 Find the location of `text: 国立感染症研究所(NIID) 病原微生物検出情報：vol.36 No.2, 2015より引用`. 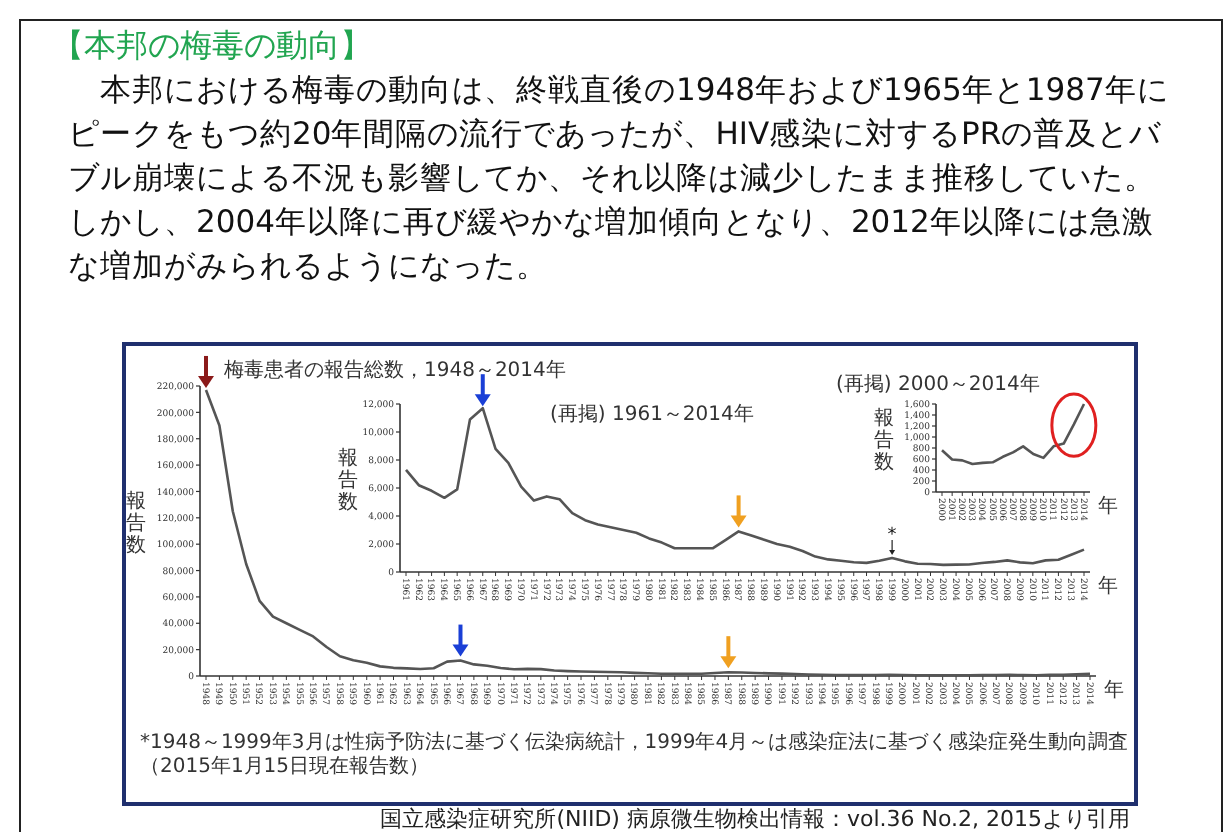

text: 国立感染症研究所(NIID) 病原微生物検出情報：vol.36 No.2, 2015より引用 is located at coordinates (755, 819).